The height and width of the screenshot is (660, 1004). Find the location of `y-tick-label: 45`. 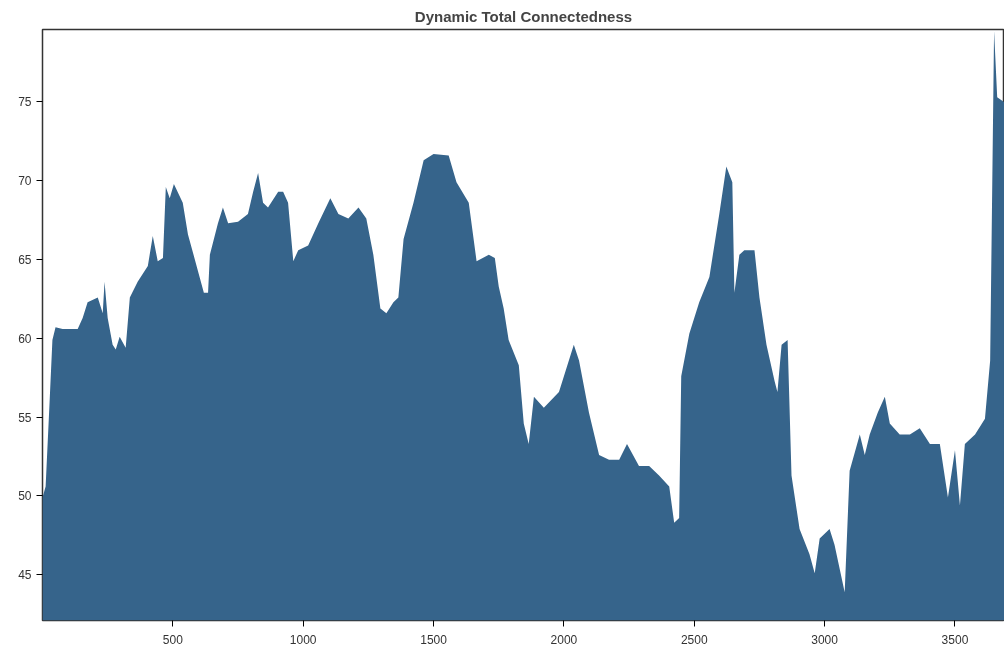

y-tick-label: 45 is located at coordinates (25, 575).